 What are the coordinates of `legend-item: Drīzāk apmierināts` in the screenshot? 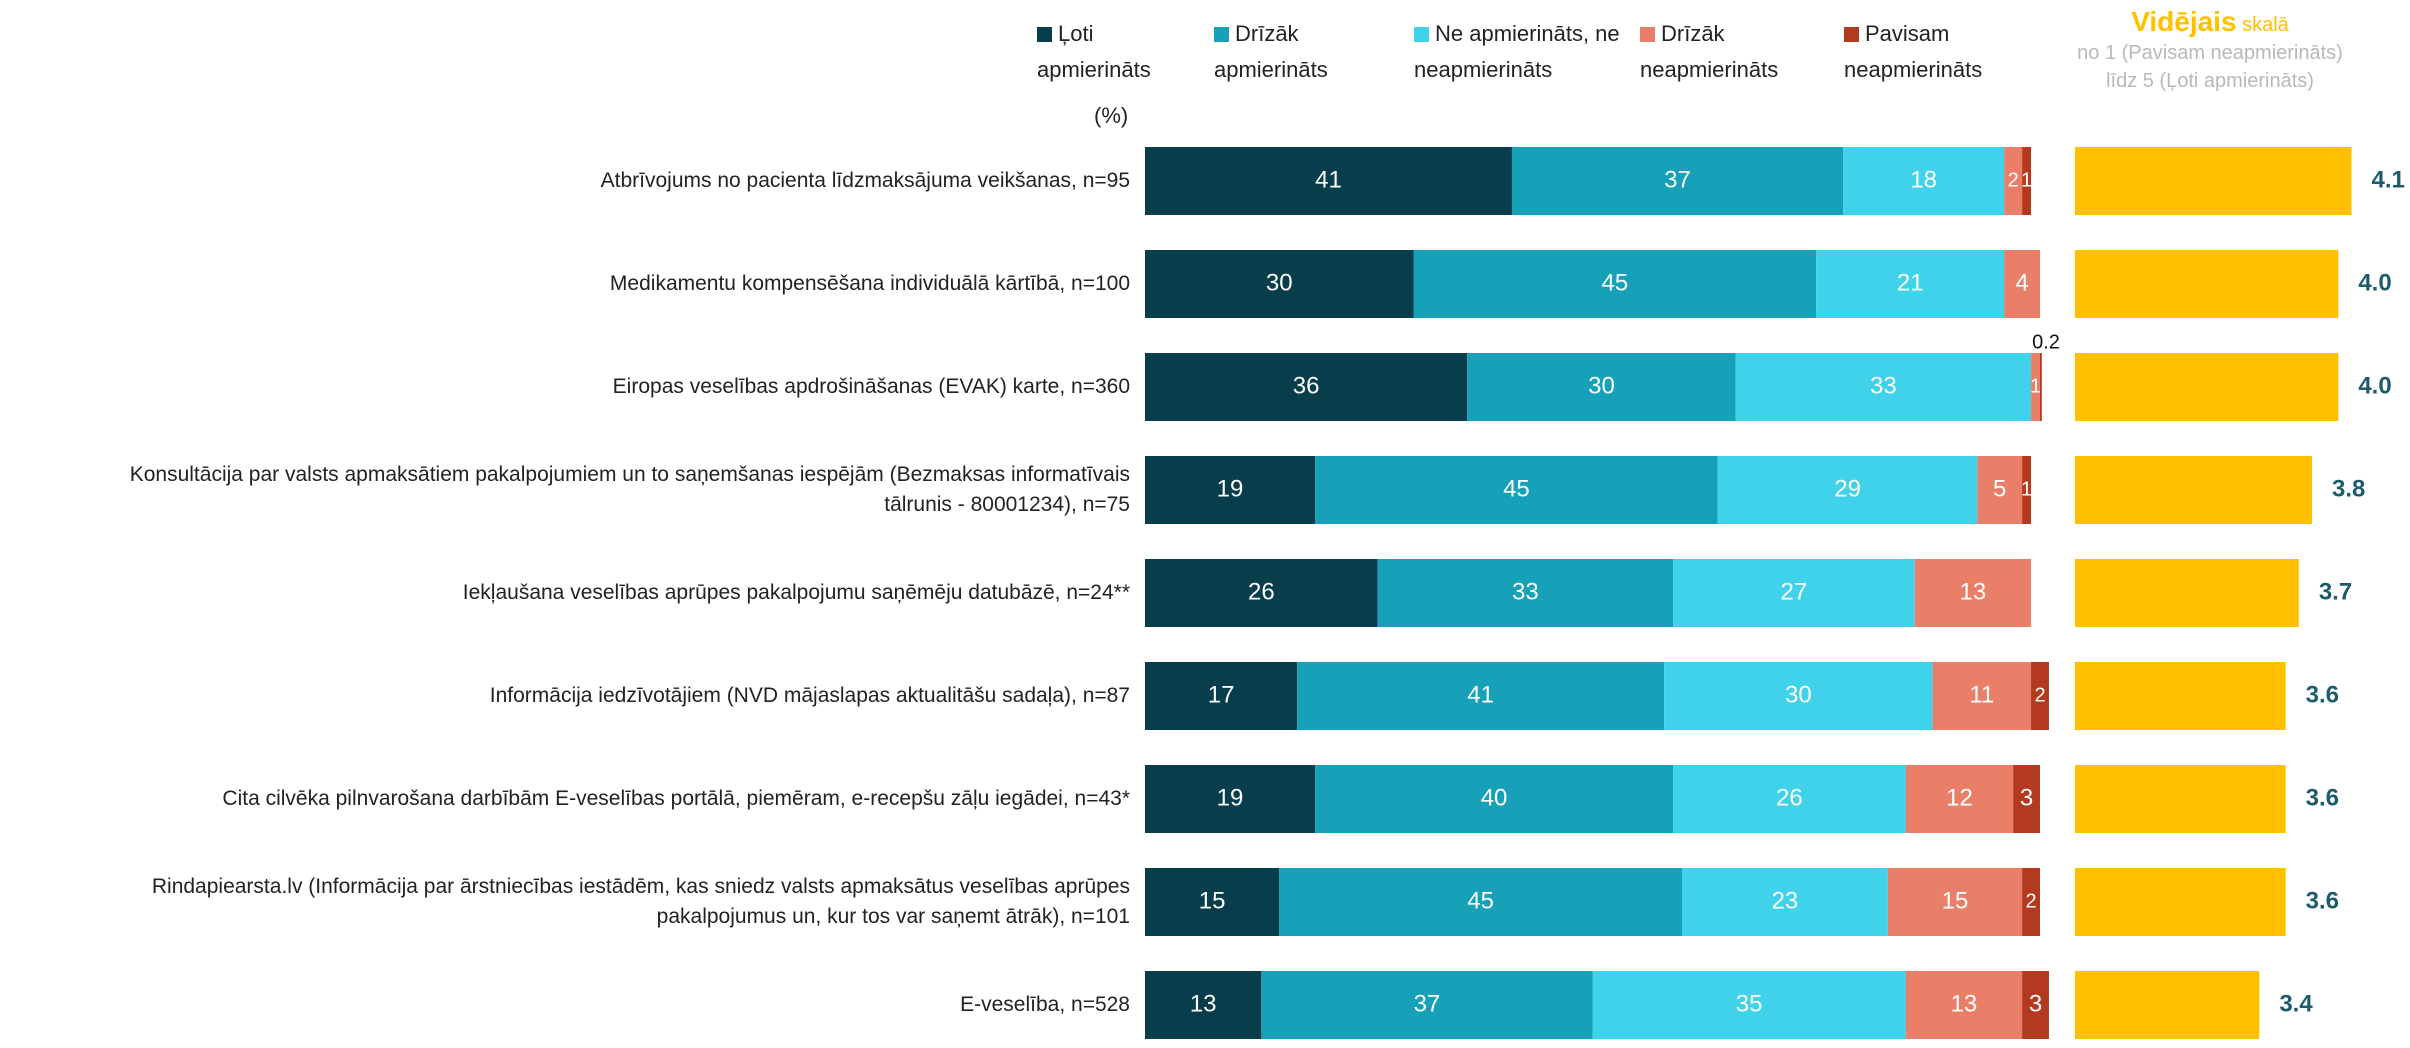 It's located at (1309, 52).